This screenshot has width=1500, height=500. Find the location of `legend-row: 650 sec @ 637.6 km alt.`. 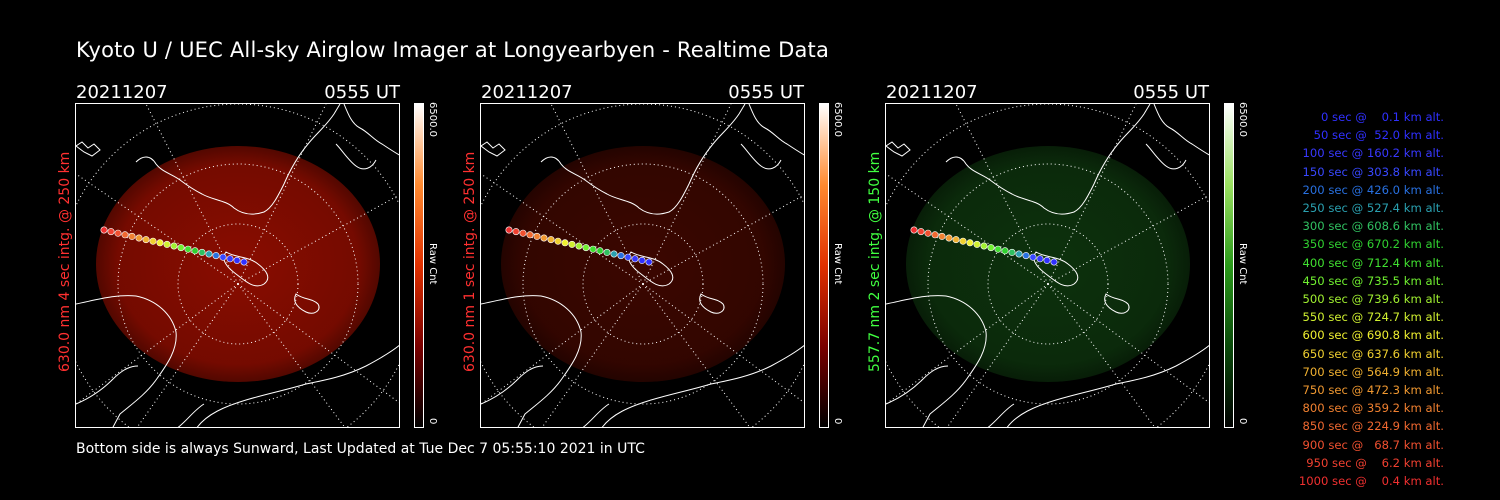

legend-row: 650 sec @ 637.6 km alt. is located at coordinates (1371, 353).